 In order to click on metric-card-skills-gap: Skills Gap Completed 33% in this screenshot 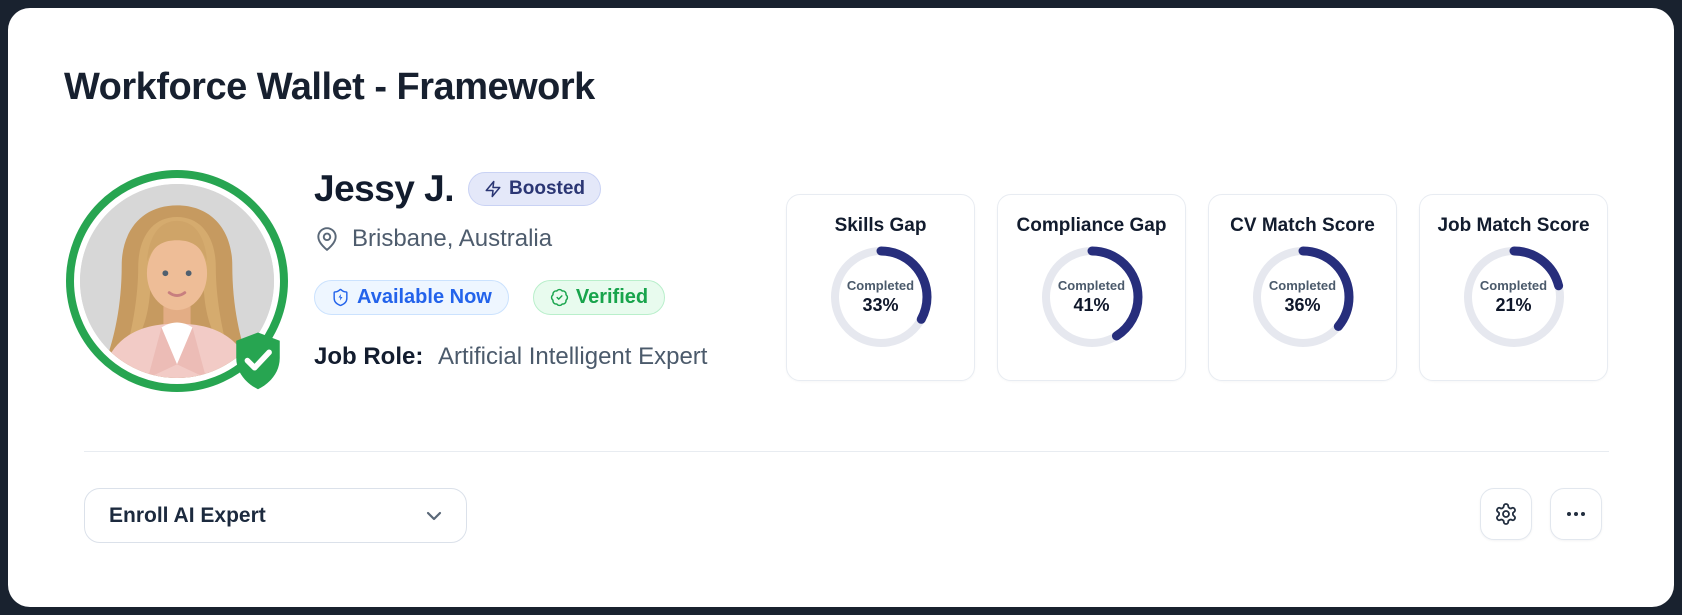, I will do `click(880, 287)`.